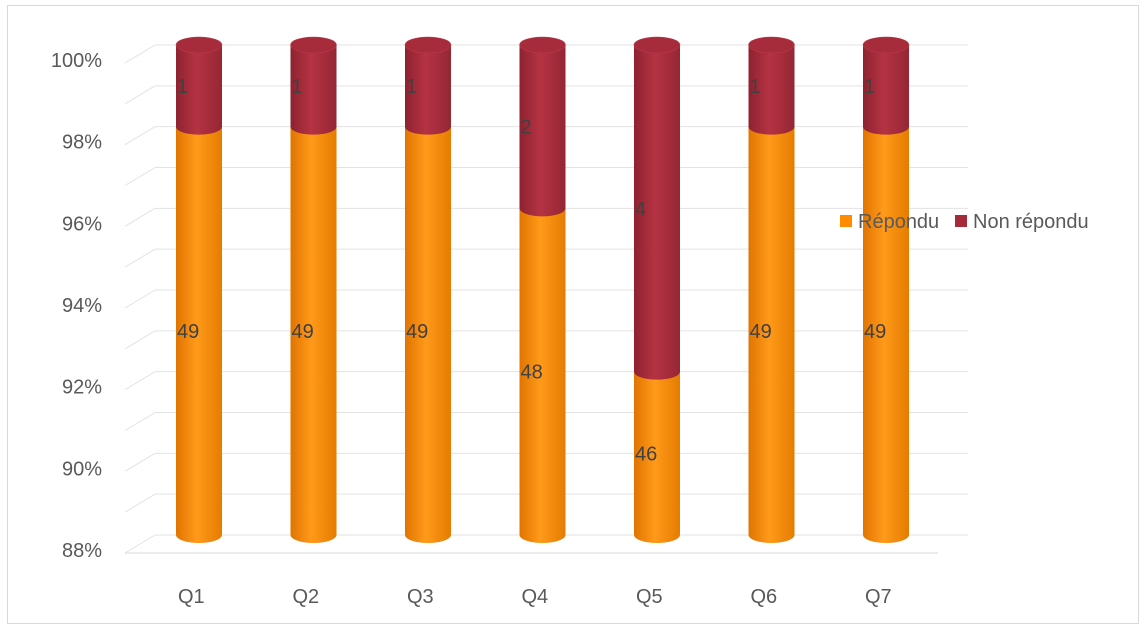 This screenshot has height=629, width=1146. I want to click on x-tick-label: Q6, so click(764, 597).